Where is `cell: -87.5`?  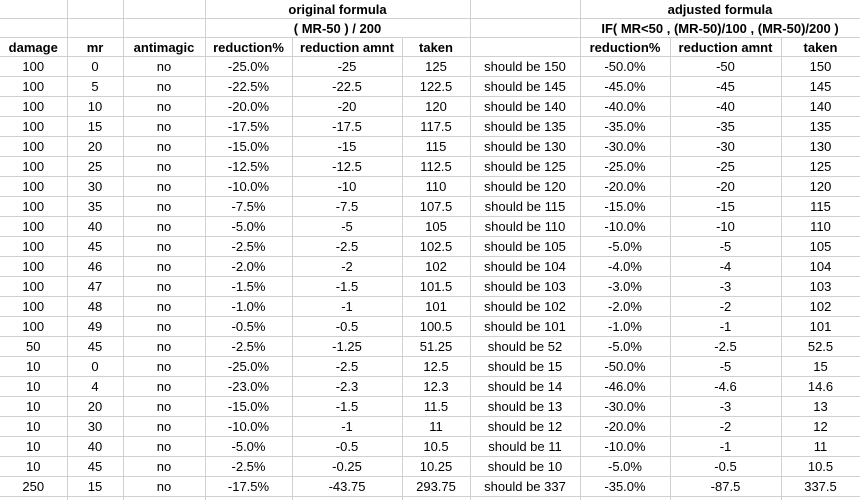 cell: -87.5 is located at coordinates (726, 486).